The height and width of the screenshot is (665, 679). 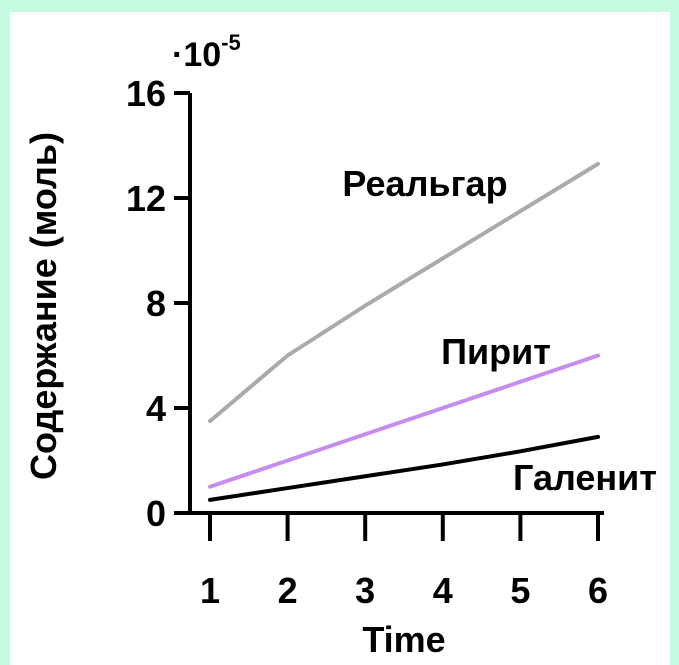 What do you see at coordinates (196, 55) in the screenshot?
I see `y-multiplier-base: ·10` at bounding box center [196, 55].